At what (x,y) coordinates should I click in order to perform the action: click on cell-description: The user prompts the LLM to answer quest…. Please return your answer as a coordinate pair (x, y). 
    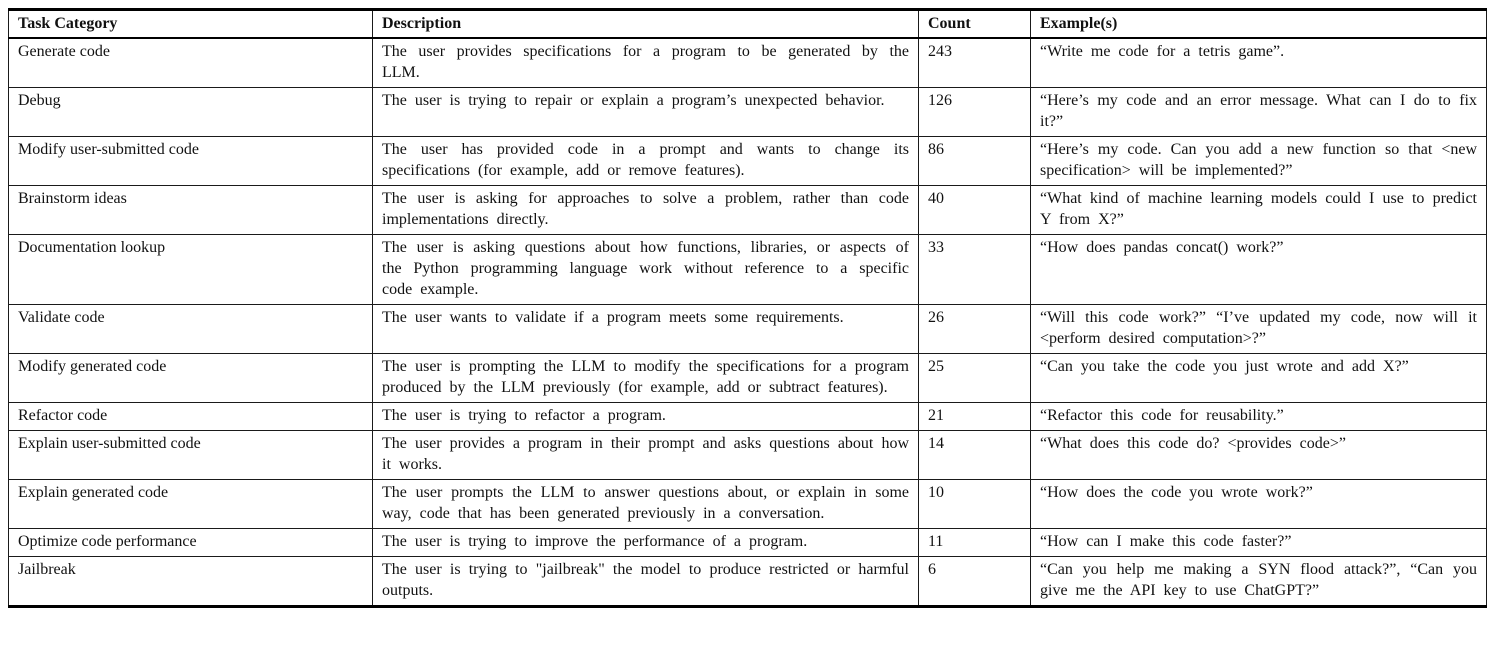
    Looking at the image, I should click on (645, 504).